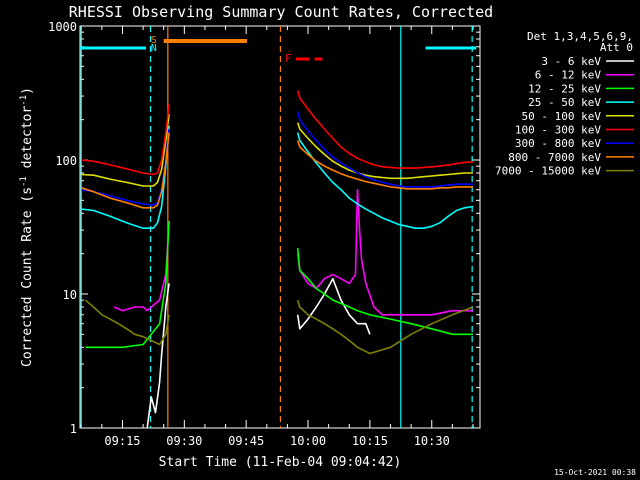  What do you see at coordinates (154, 48) in the screenshot?
I see `flag-letter-n: N` at bounding box center [154, 48].